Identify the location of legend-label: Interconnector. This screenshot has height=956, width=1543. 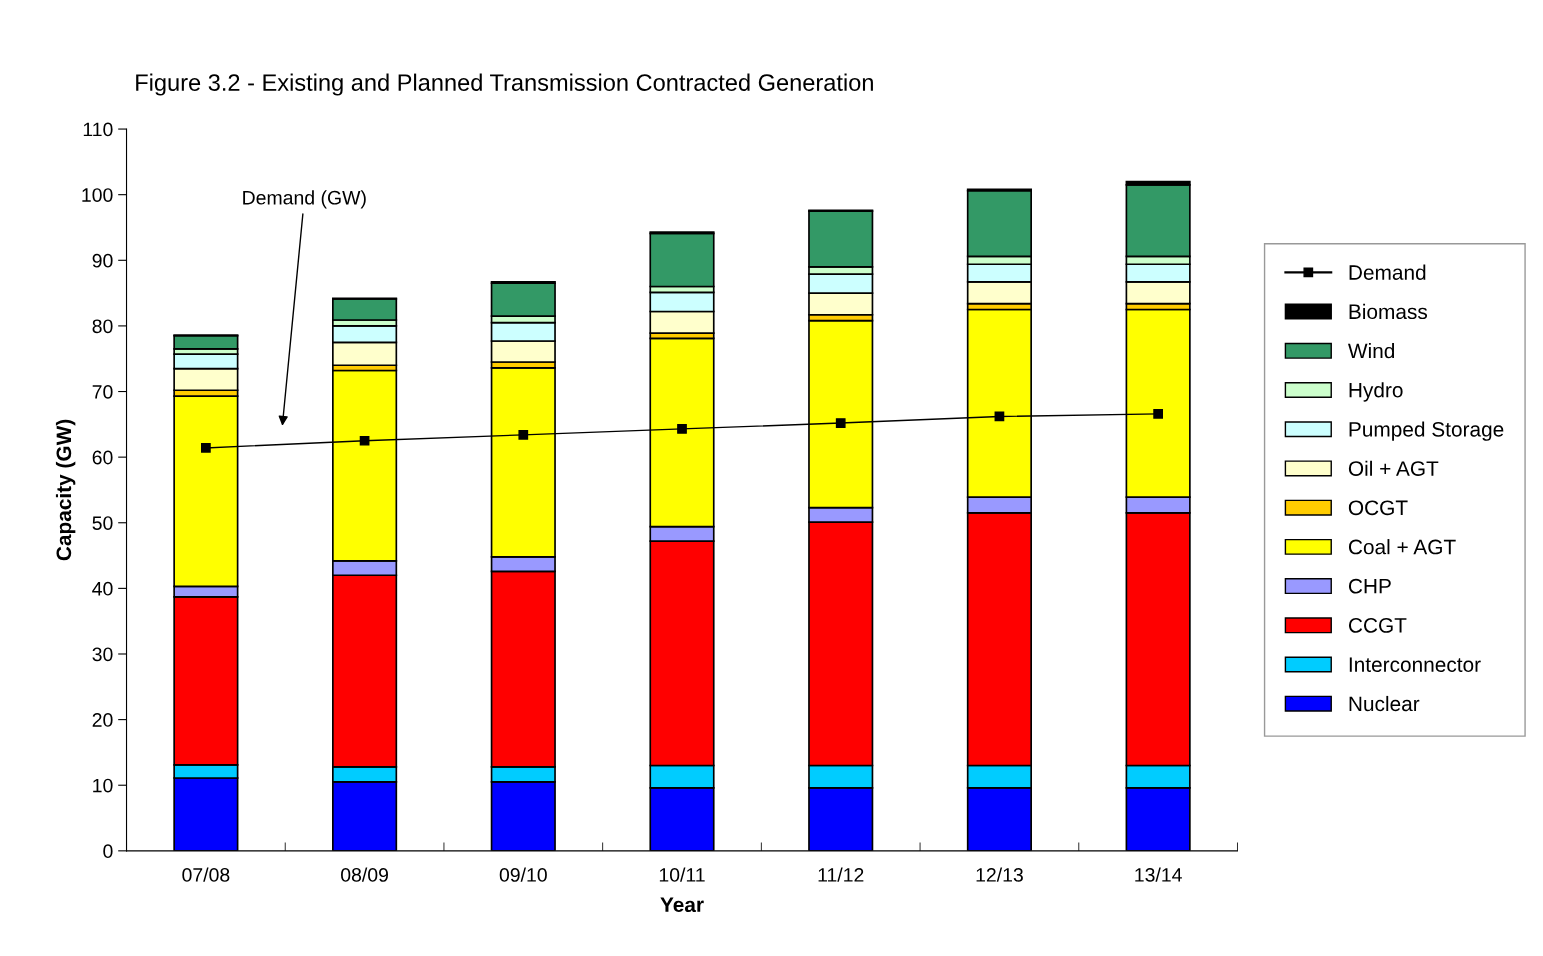
(1415, 664).